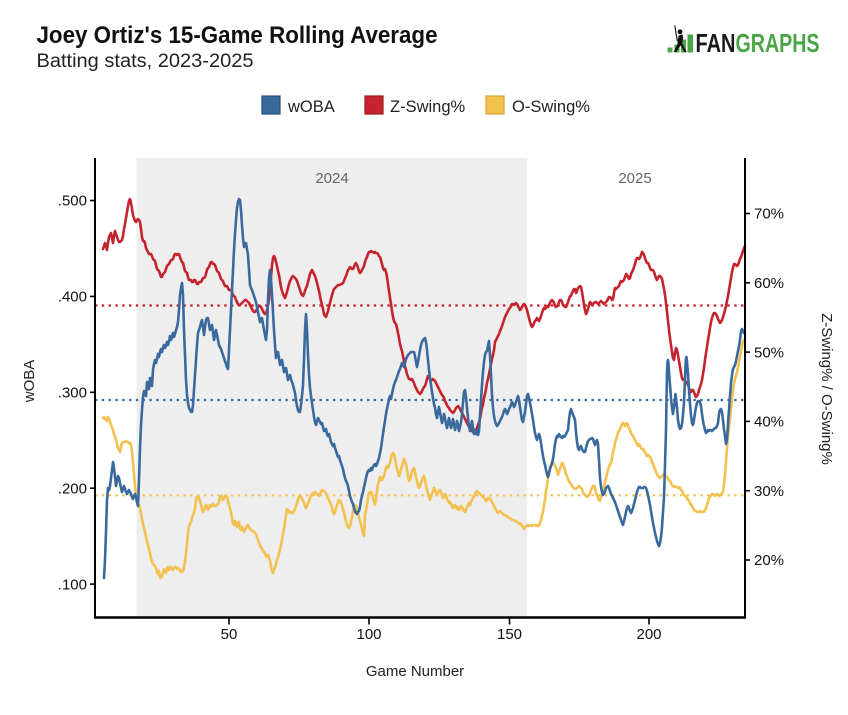 The height and width of the screenshot is (715, 848). I want to click on svg-text: Z-Swing% / O-Swing%, so click(826, 389).